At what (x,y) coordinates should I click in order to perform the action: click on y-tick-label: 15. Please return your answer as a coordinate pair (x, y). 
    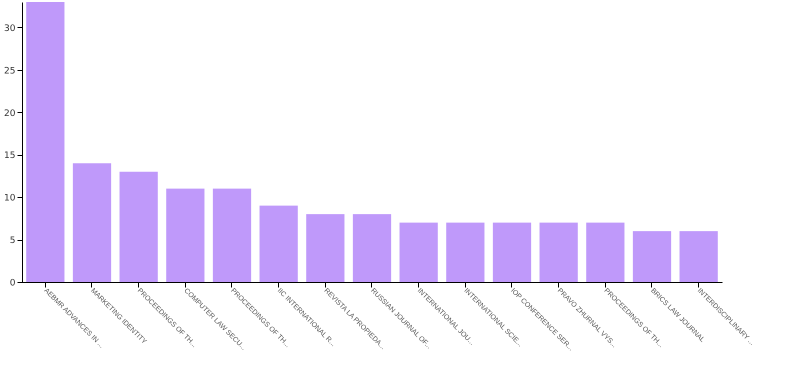
    Looking at the image, I should click on (10, 156).